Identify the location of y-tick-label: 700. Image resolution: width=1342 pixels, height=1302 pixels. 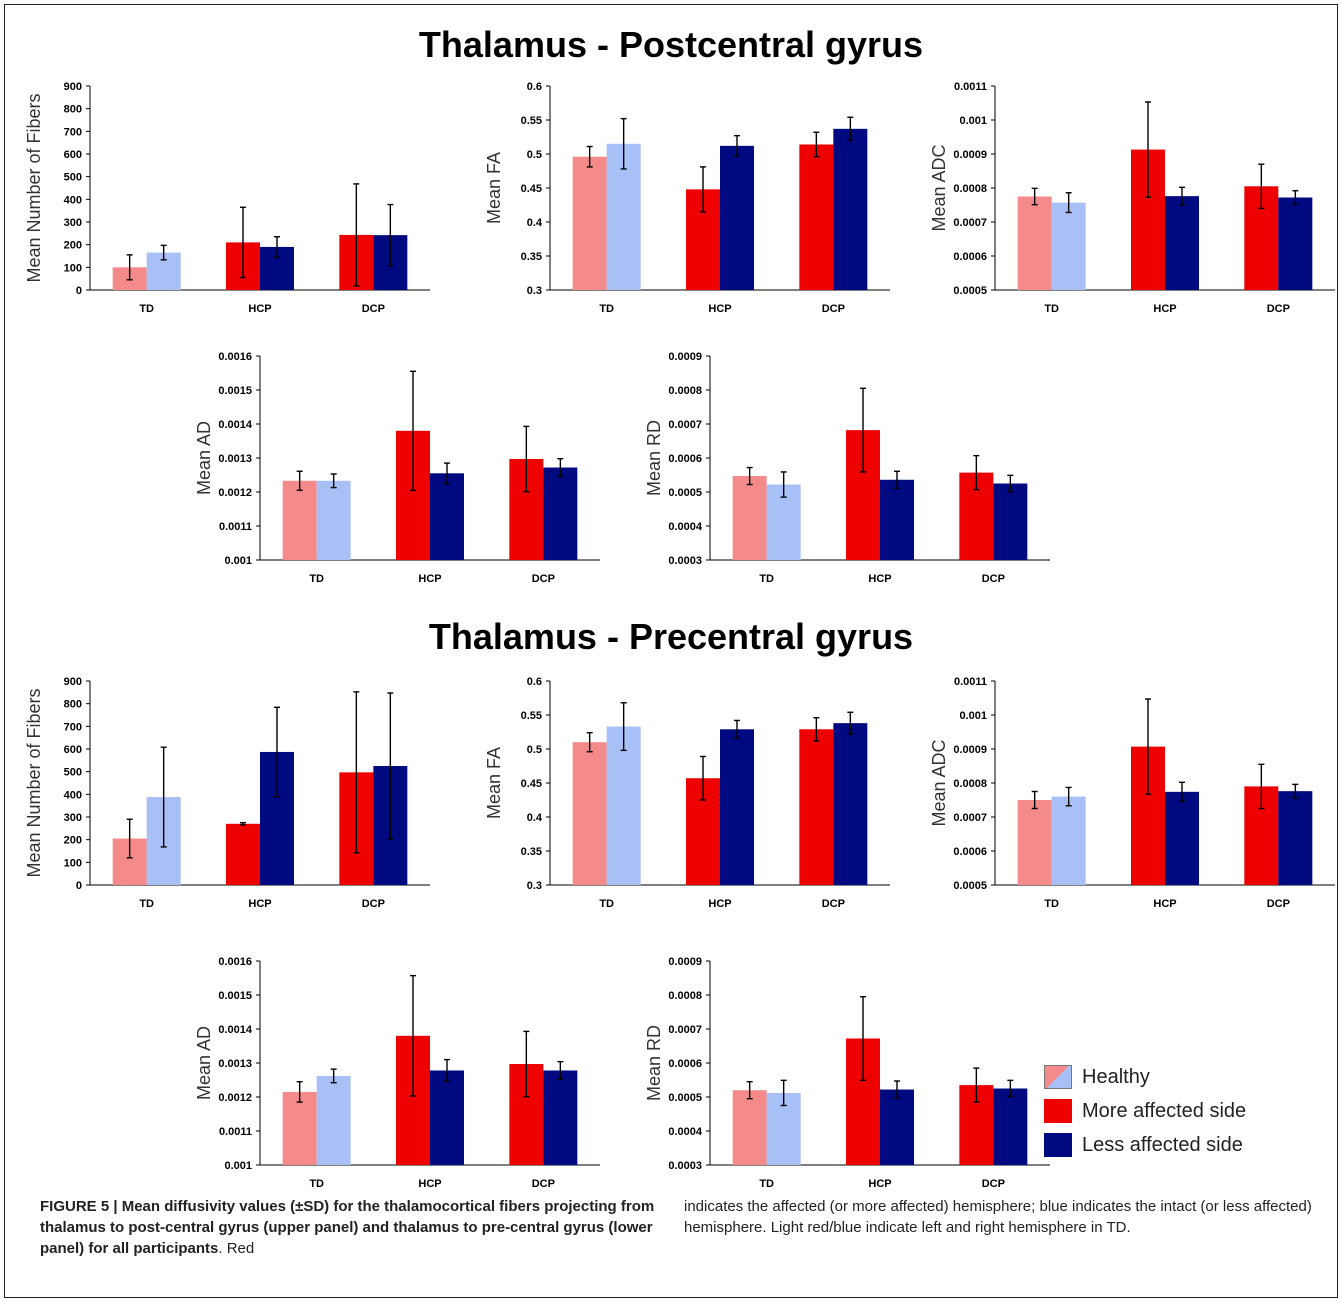
(73, 727).